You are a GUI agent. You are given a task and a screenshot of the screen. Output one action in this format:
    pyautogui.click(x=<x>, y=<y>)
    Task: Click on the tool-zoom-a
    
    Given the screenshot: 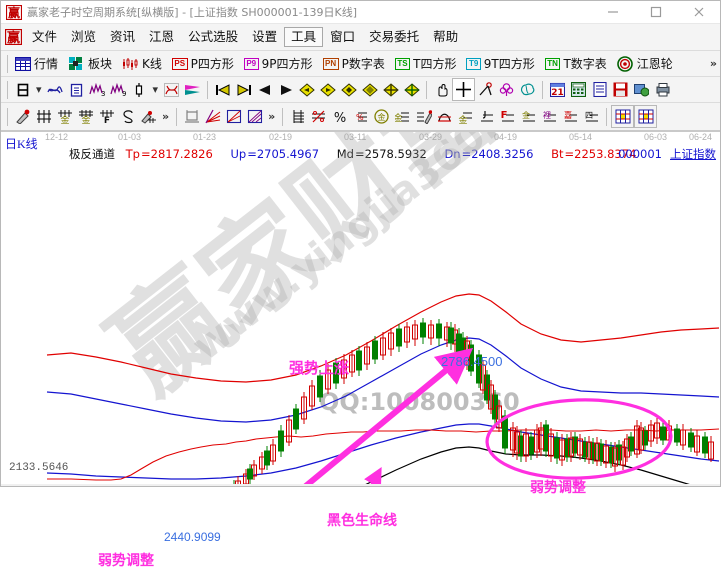 What is the action you would take?
    pyautogui.click(x=348, y=89)
    